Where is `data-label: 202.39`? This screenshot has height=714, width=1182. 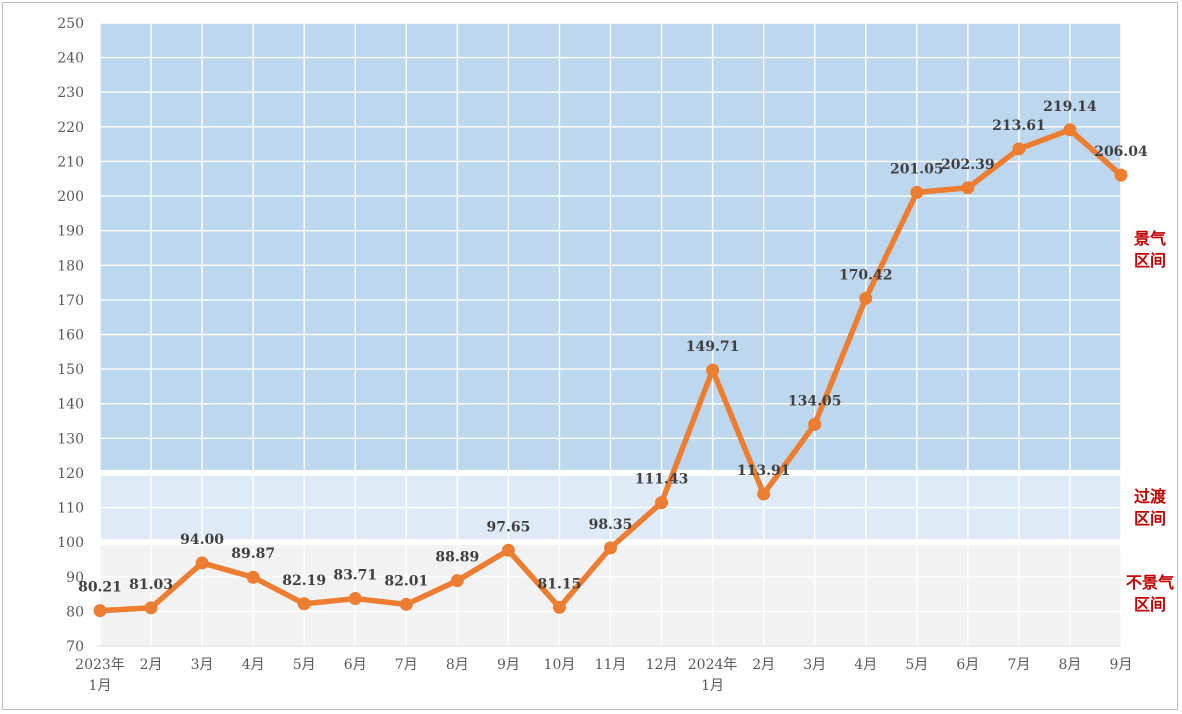 data-label: 202.39 is located at coordinates (968, 165).